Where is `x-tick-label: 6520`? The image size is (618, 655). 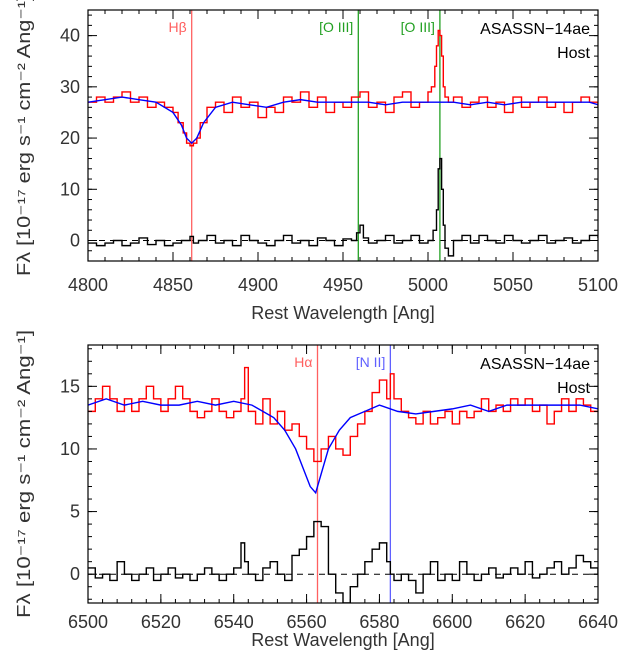 x-tick-label: 6520 is located at coordinates (161, 622).